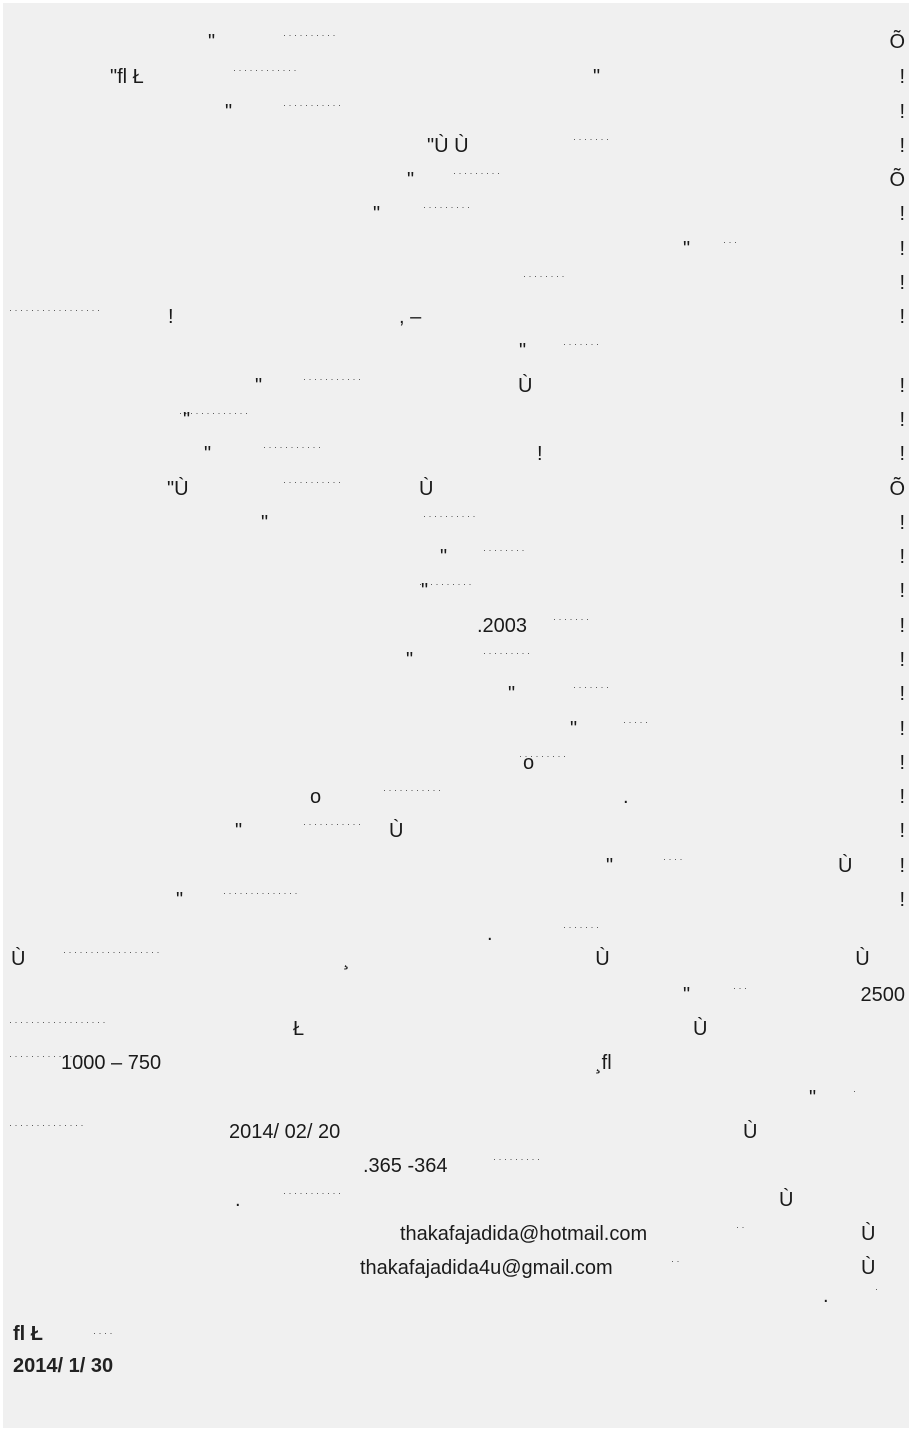 The height and width of the screenshot is (1431, 912). Describe the element at coordinates (28, 1334) in the screenshot. I see `signature-name: fl Ł` at that location.